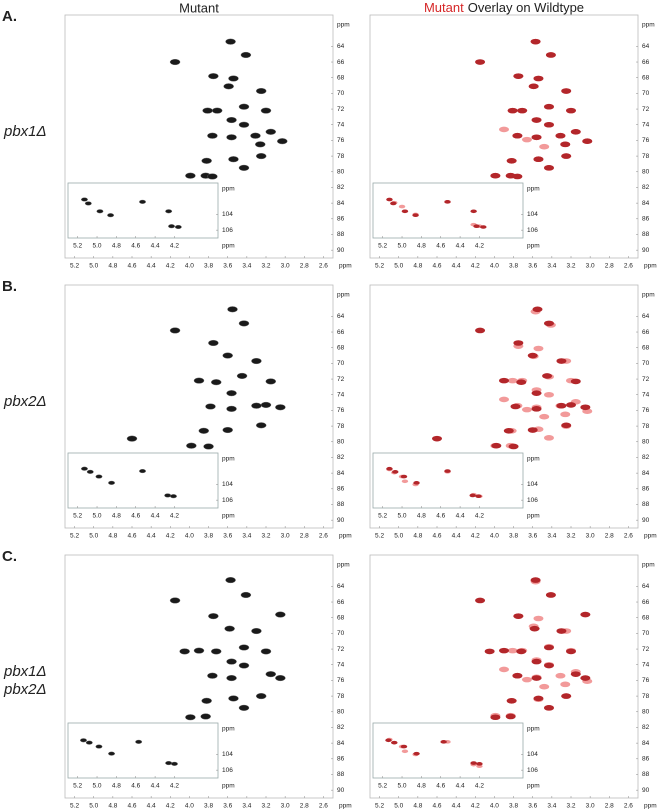 The image size is (659, 809). What do you see at coordinates (421, 786) in the screenshot?
I see `x-tick-label: 4.8` at bounding box center [421, 786].